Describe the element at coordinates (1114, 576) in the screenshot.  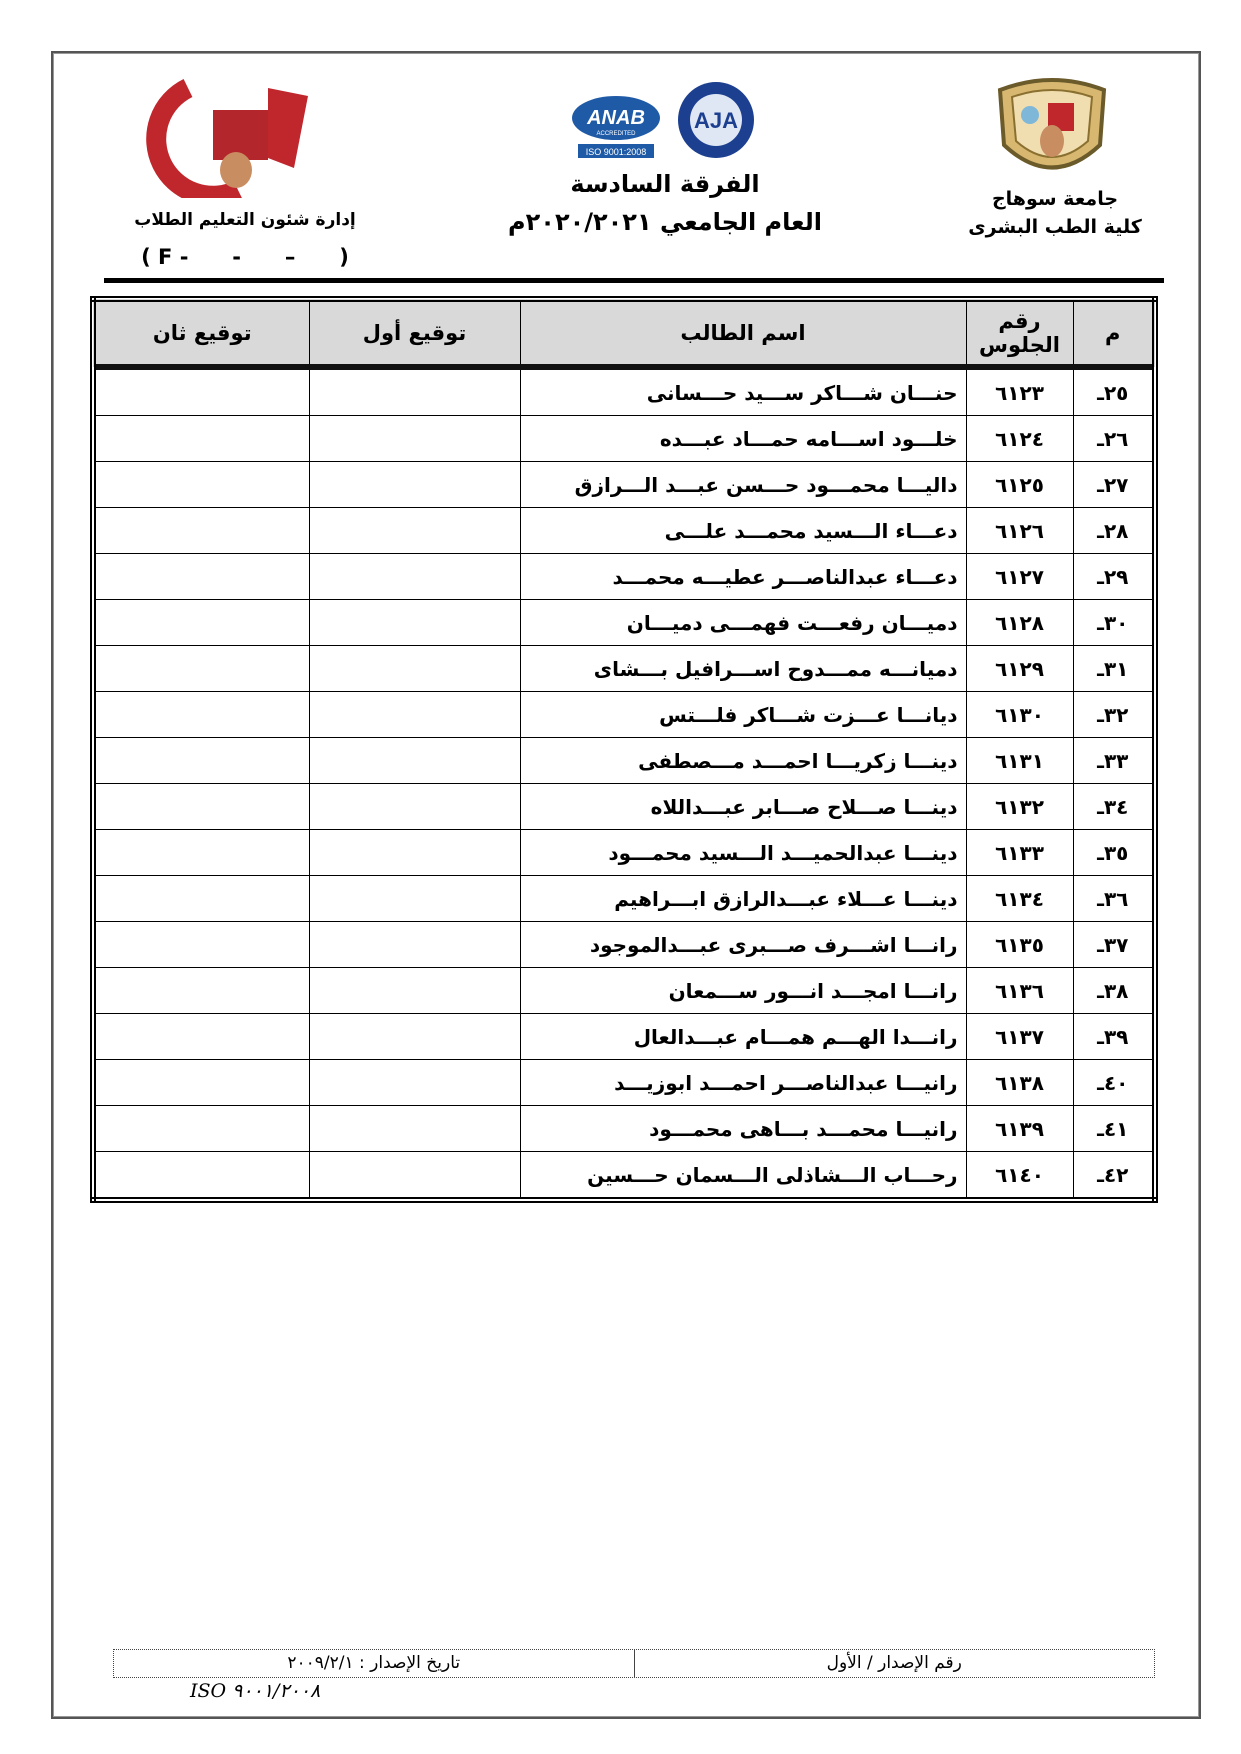
I see `row-serial: ٢٩ـ` at that location.